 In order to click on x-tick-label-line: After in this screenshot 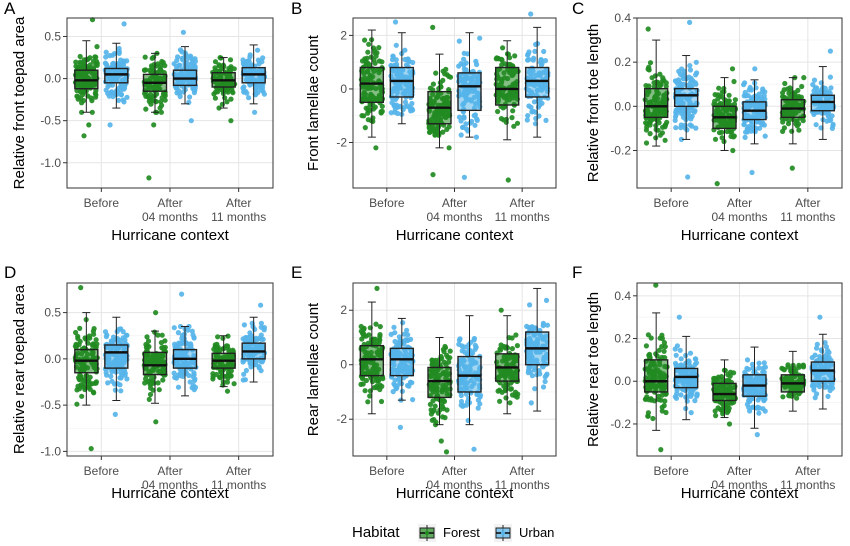, I will do `click(238, 203)`.